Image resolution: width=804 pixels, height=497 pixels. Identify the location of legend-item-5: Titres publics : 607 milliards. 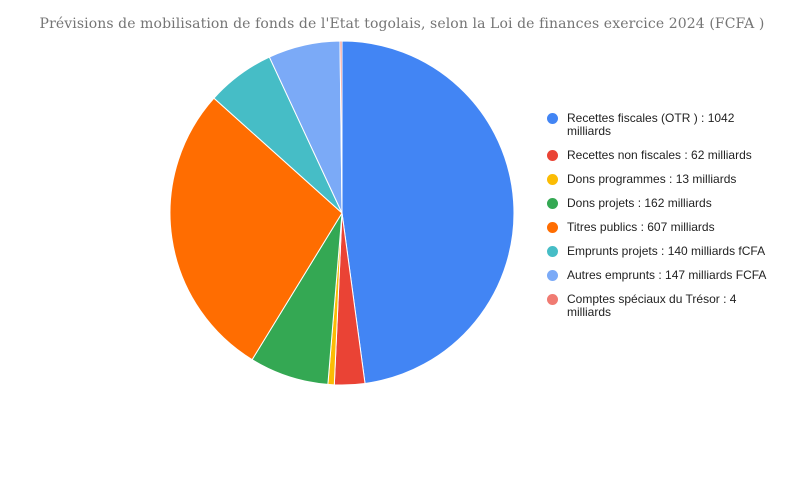
(662, 227).